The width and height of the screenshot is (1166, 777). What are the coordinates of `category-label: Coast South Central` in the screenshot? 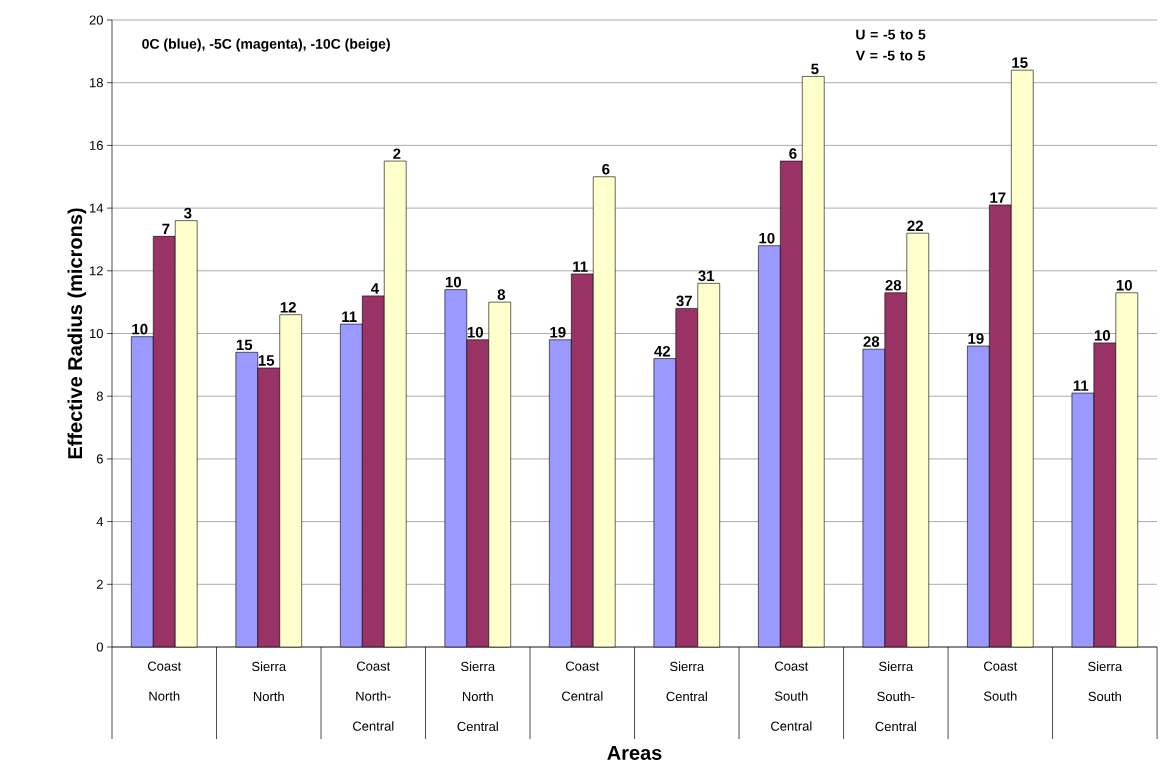 It's located at (791, 696).